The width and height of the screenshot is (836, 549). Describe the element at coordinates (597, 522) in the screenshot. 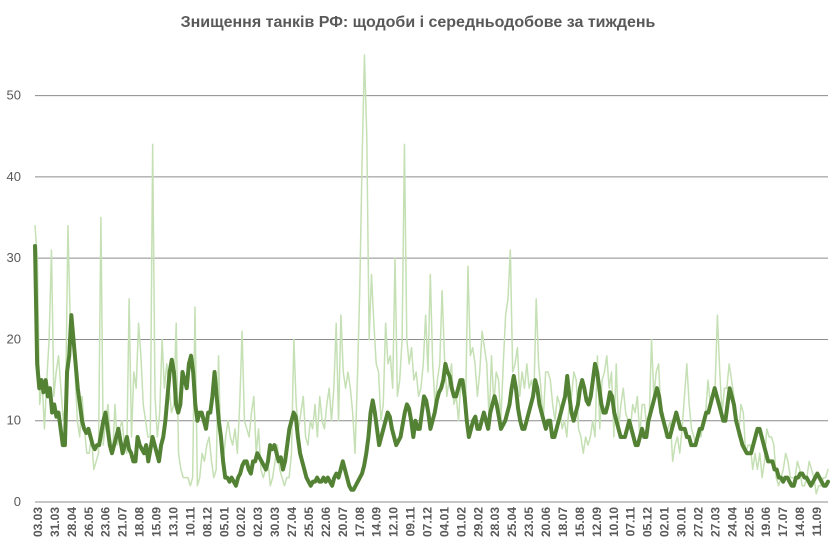

I see `x-tick-label: 12.09` at that location.